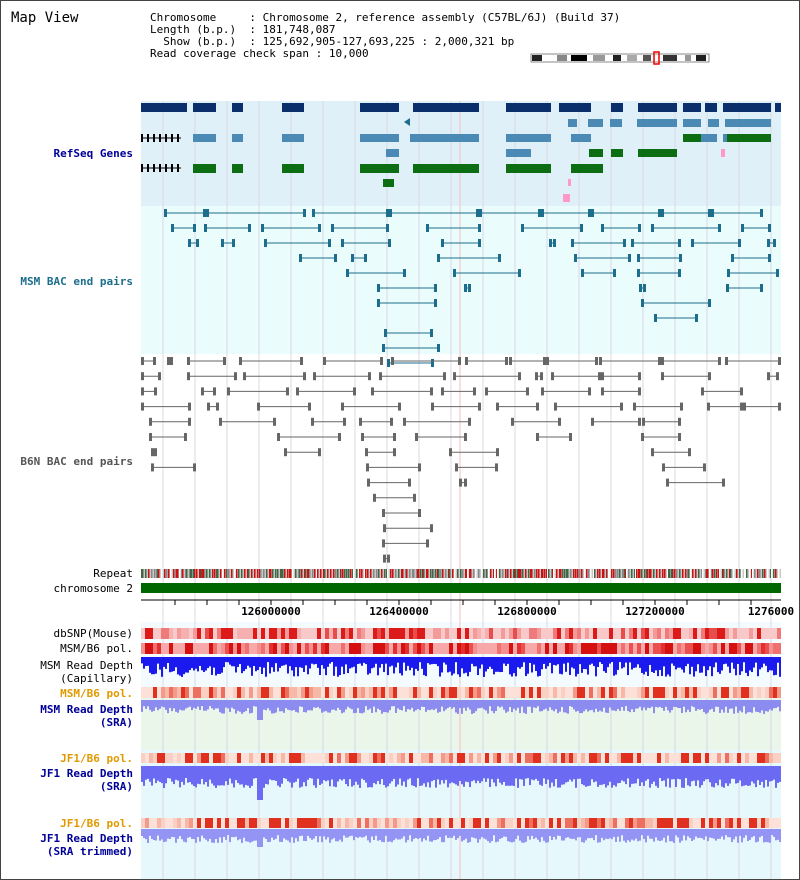 The width and height of the screenshot is (800, 880). I want to click on gene-feature, so click(379, 168).